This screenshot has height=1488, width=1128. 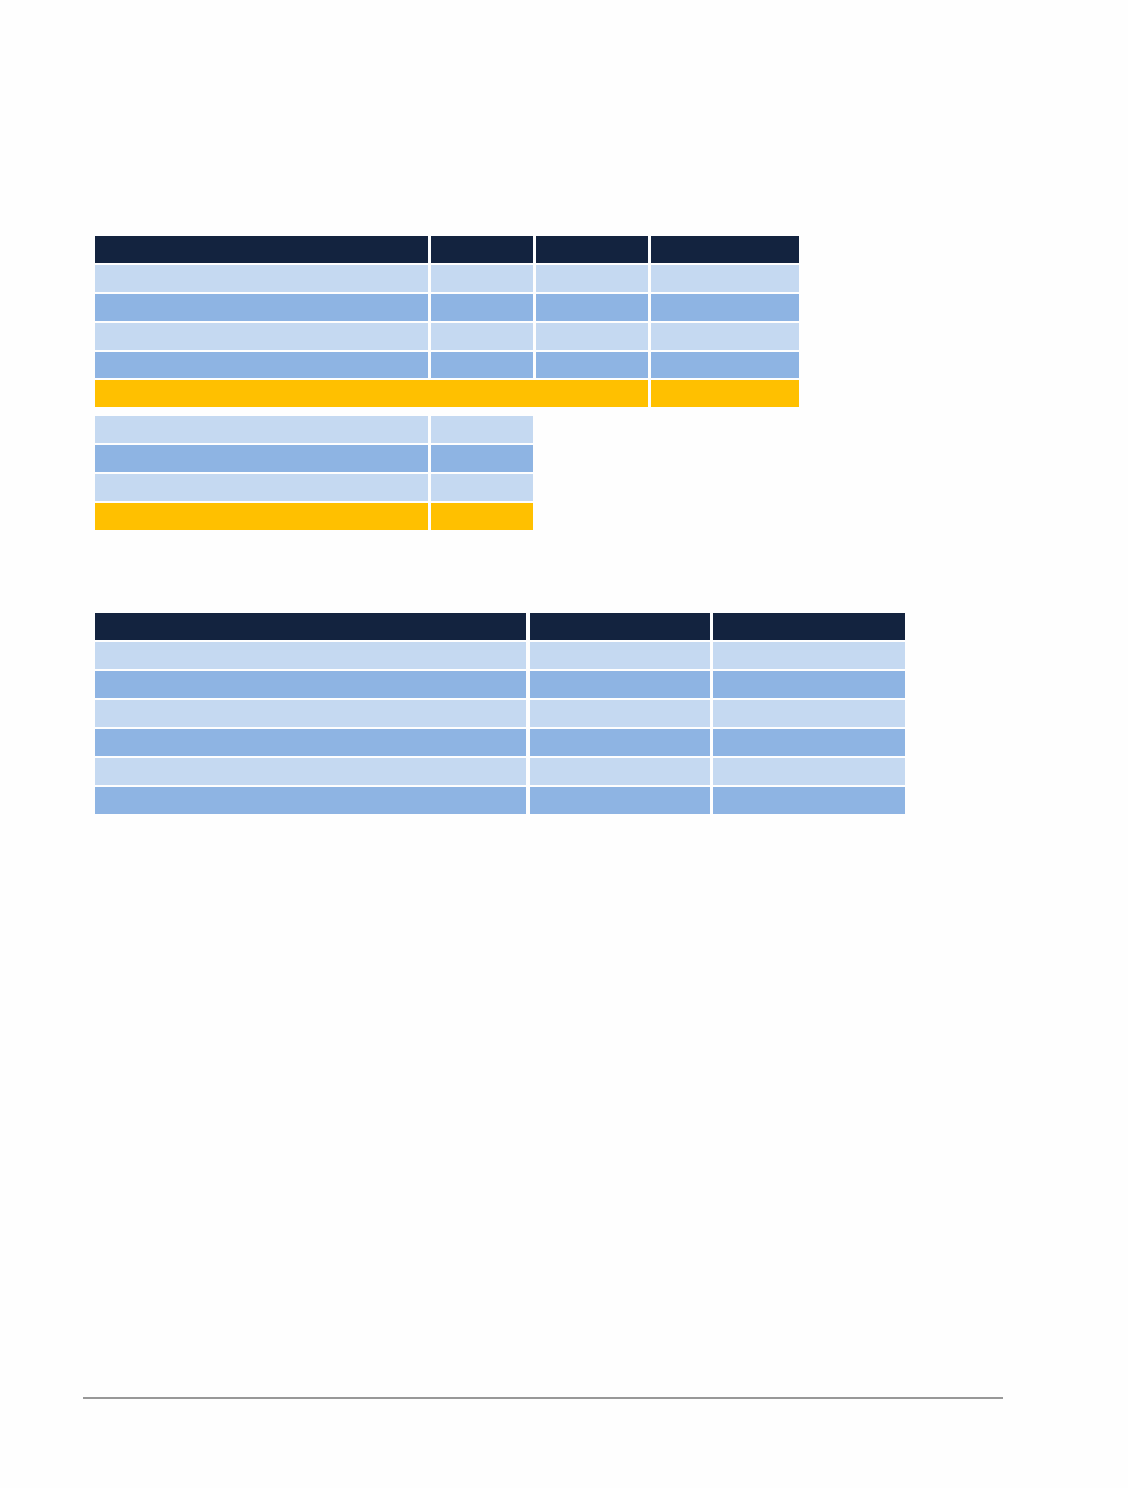 I want to click on table-three, so click(x=500, y=713).